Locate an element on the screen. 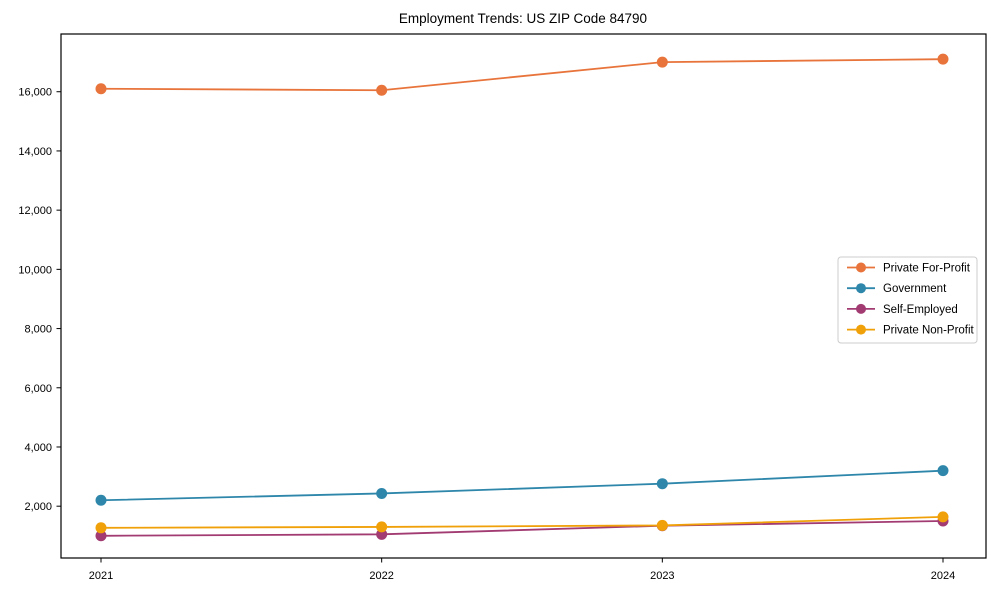  legend-swatch-marker-self-employed is located at coordinates (861, 308).